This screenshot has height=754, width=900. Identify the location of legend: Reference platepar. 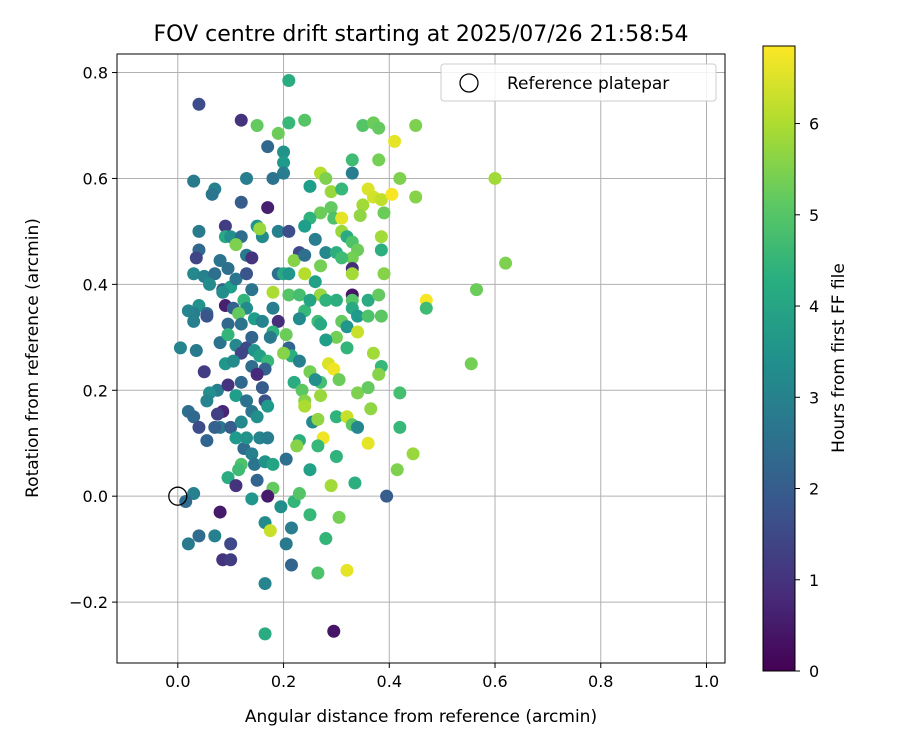
(578, 82).